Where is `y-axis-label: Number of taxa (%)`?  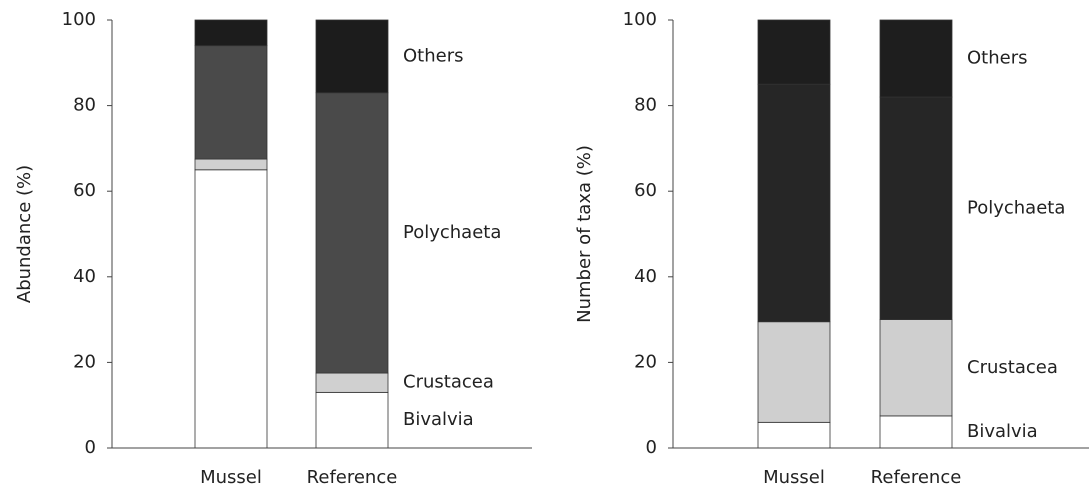 y-axis-label: Number of taxa (%) is located at coordinates (584, 234).